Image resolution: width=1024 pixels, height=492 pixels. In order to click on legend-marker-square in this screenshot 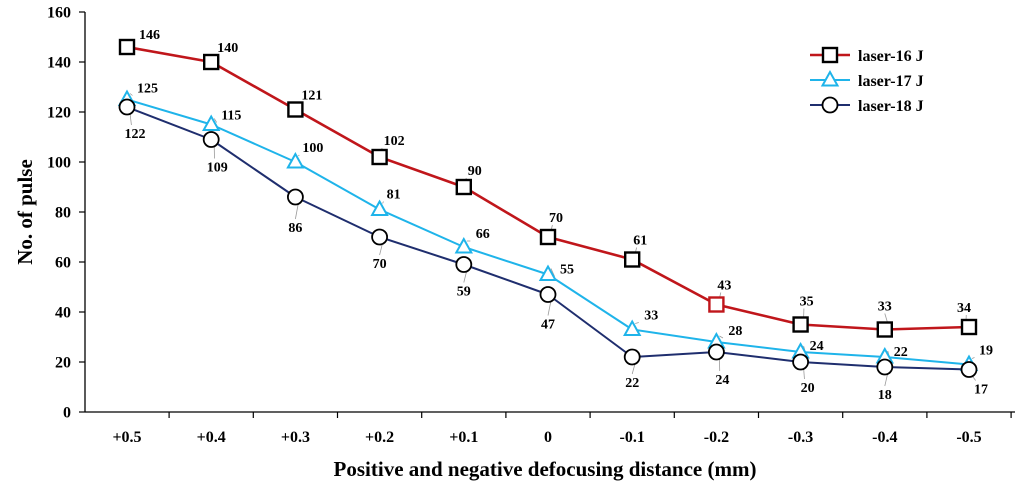, I will do `click(830, 55)`.